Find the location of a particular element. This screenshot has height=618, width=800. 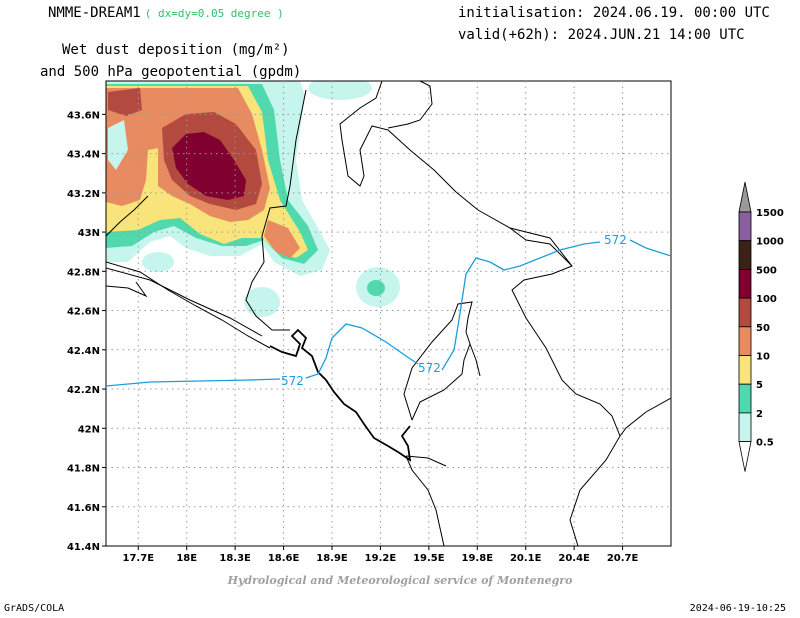

model-name: NMME-DREAM1 is located at coordinates (94, 13).